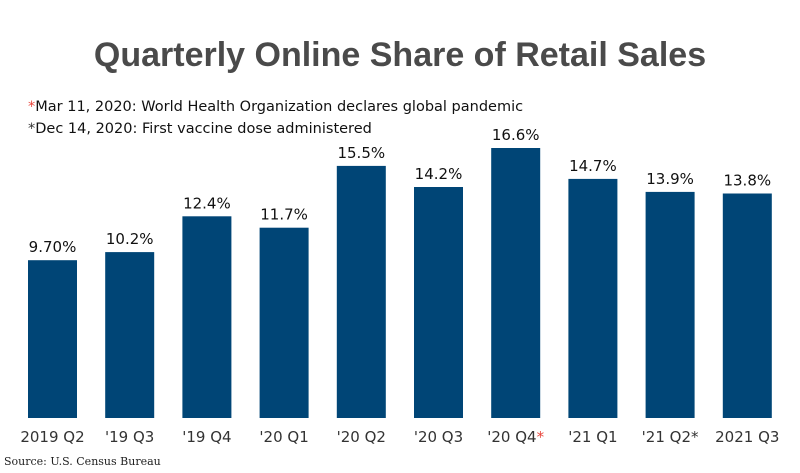  Describe the element at coordinates (400, 55) in the screenshot. I see `chart-title: Quarterly Online Share of Retail Sales` at that location.